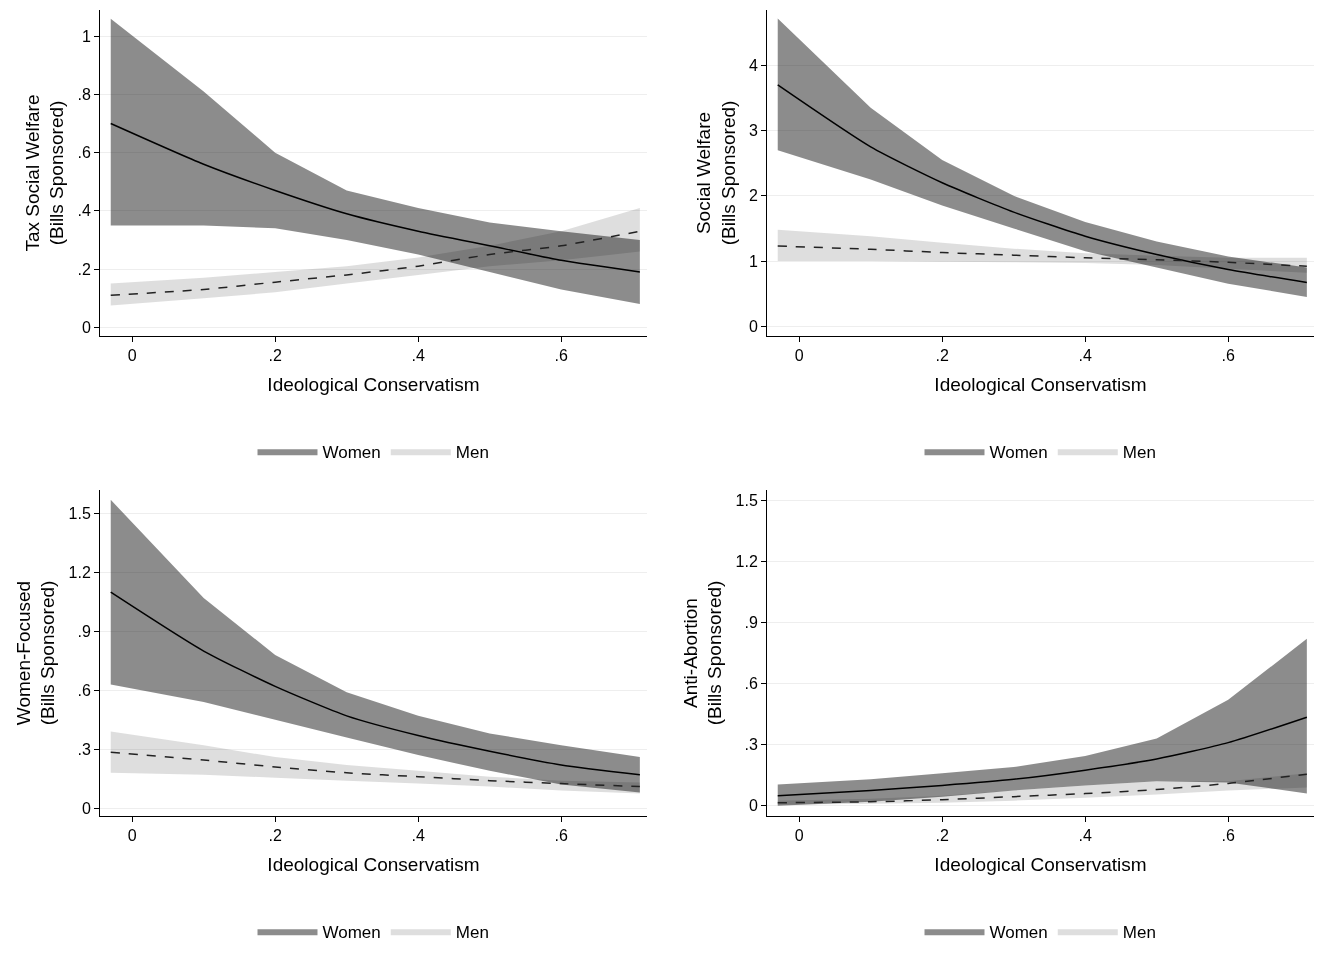  What do you see at coordinates (84, 269) in the screenshot?
I see `y-tick-label: .2` at bounding box center [84, 269].